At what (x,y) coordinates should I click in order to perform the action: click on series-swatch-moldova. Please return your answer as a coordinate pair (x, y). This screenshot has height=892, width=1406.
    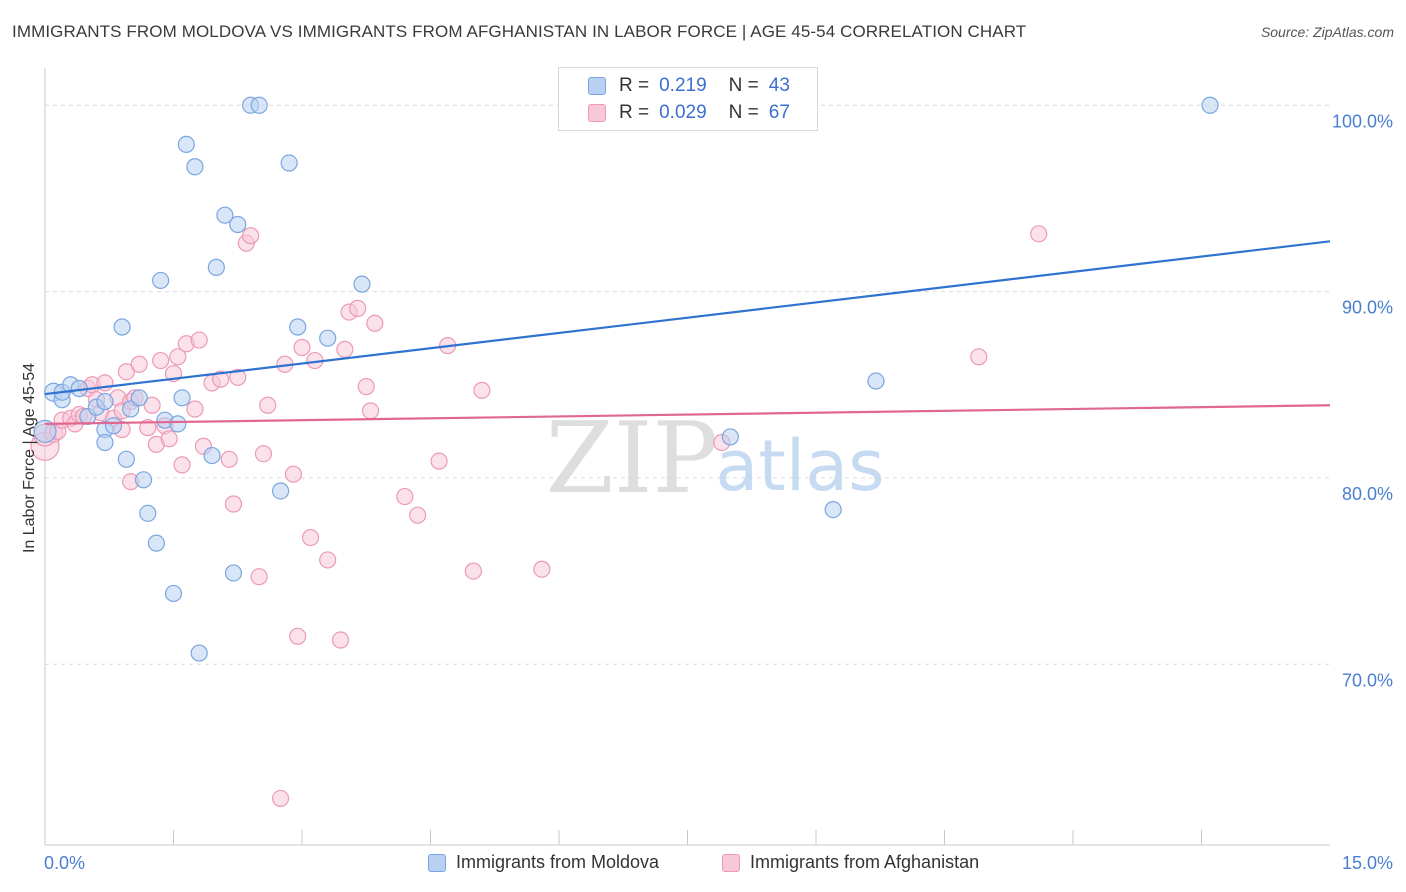
    Looking at the image, I should click on (437, 862).